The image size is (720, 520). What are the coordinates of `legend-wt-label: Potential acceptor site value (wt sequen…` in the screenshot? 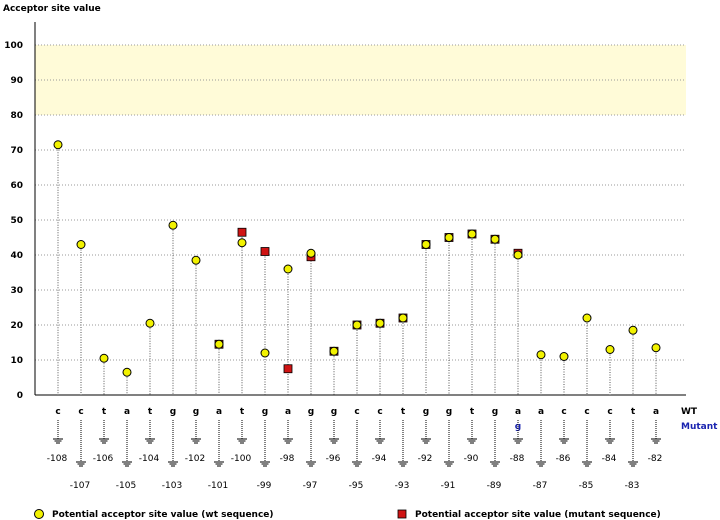 It's located at (163, 515).